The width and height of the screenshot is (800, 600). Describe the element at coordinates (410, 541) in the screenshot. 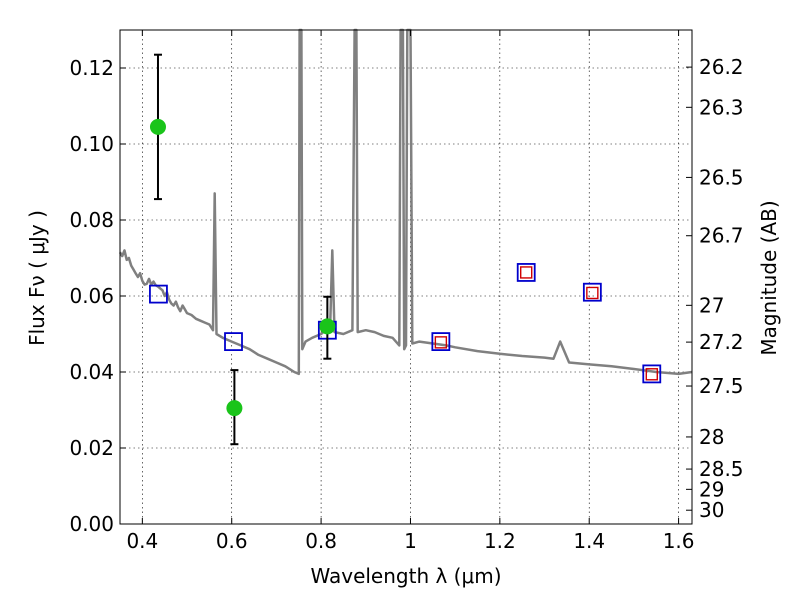

I see `x-tick-label: 1` at that location.